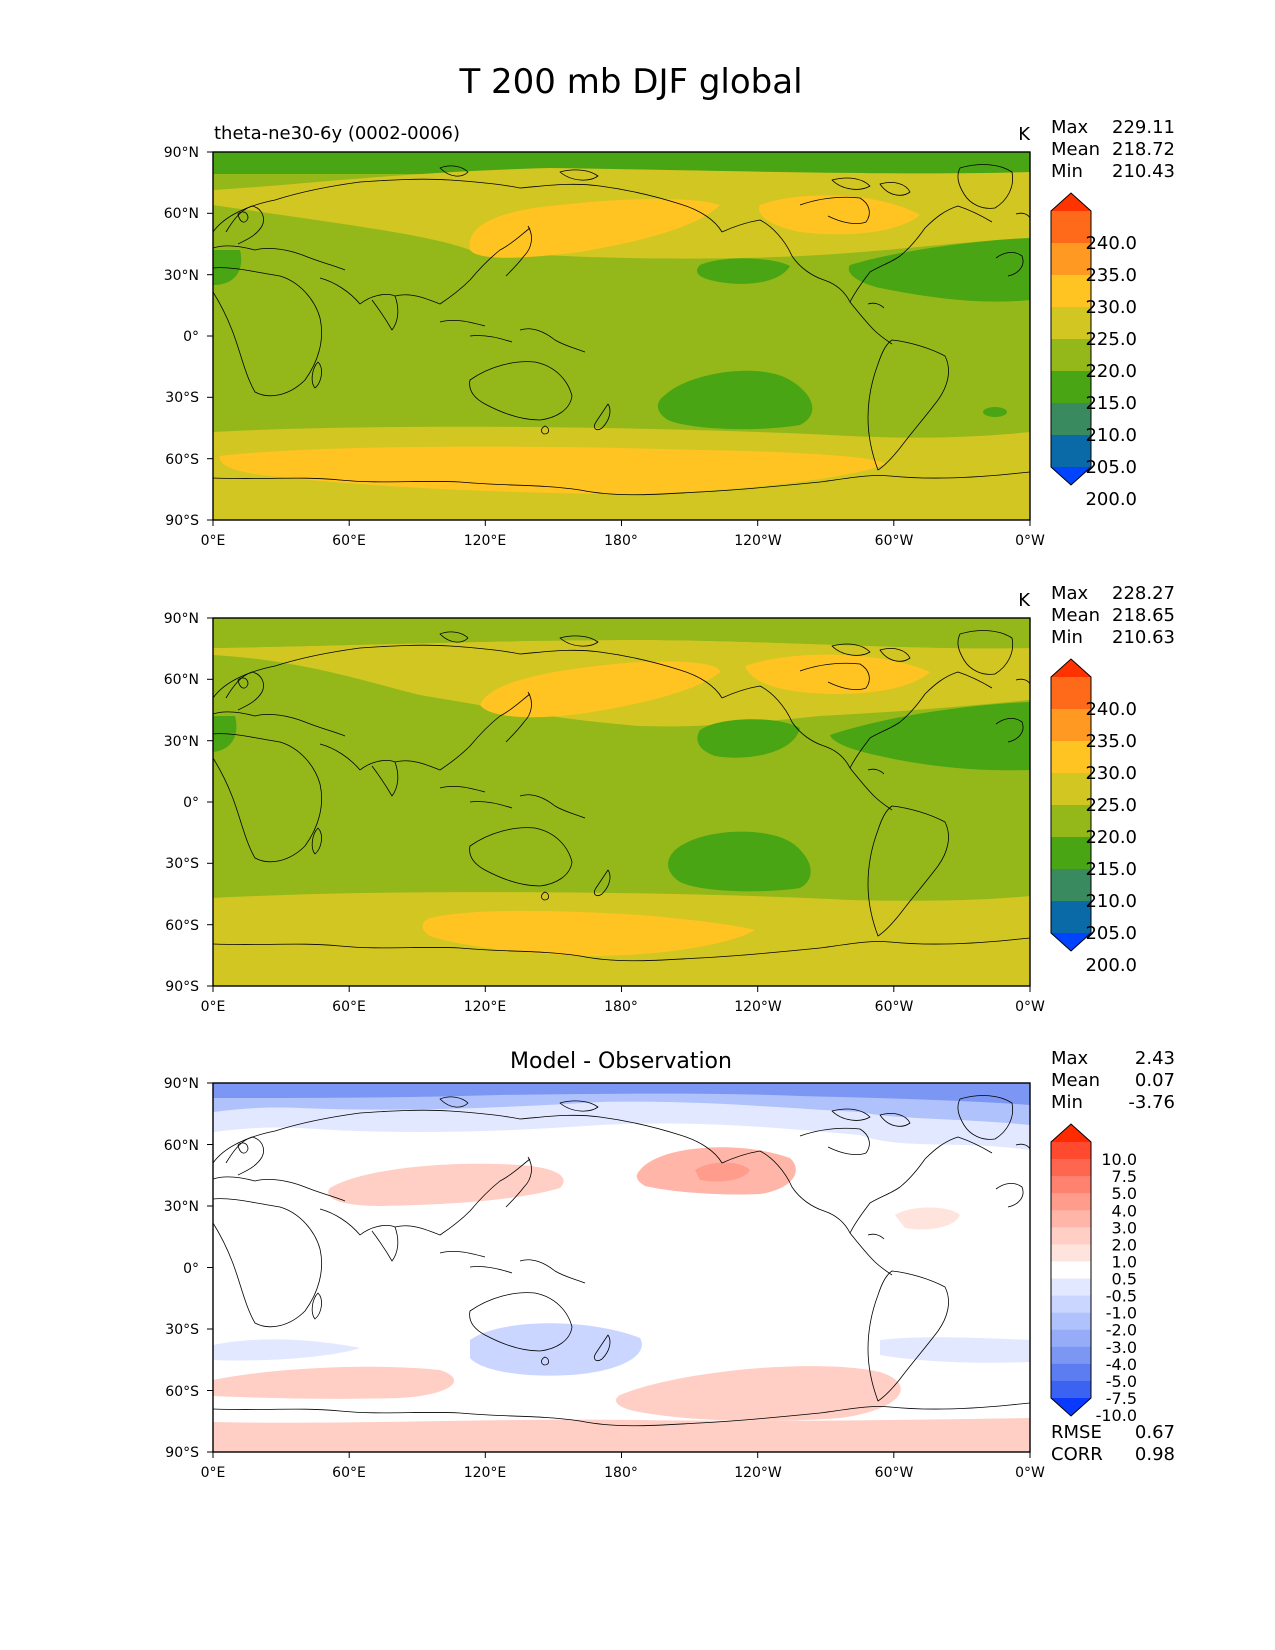  Describe the element at coordinates (588, 933) in the screenshot. I see `field-warm-southern-ocean` at that location.